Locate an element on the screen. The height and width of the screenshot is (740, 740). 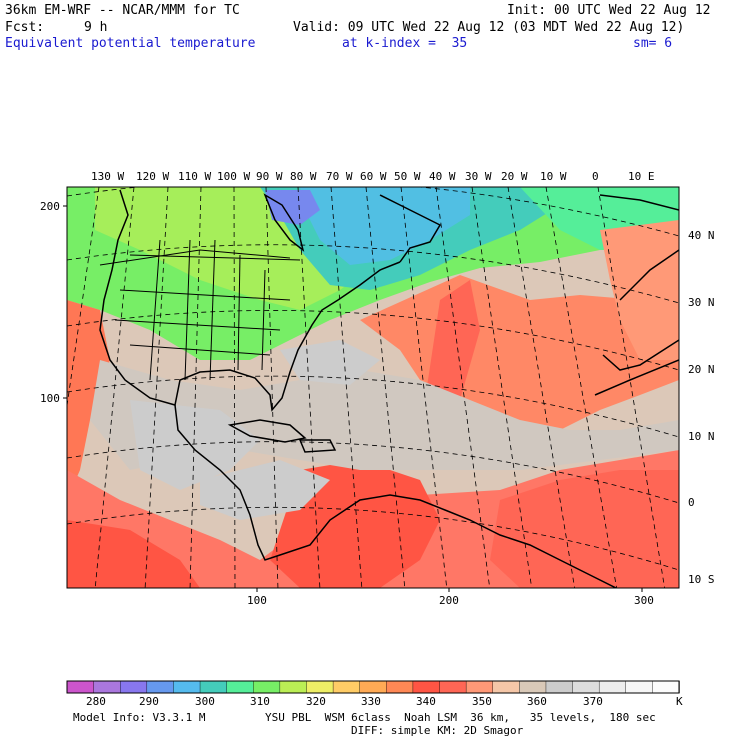
colorbar-label: 320 is located at coordinates (316, 701).